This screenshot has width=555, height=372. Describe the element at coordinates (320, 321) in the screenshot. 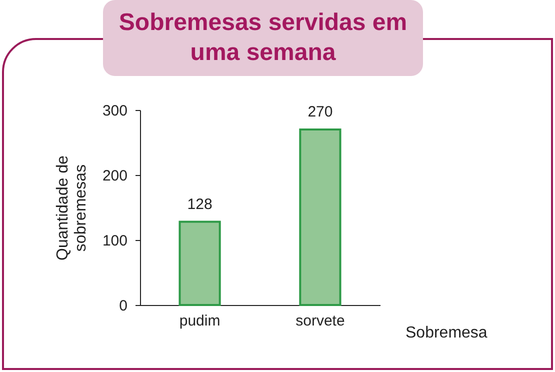

I see `x-tick-label: sorvete` at that location.